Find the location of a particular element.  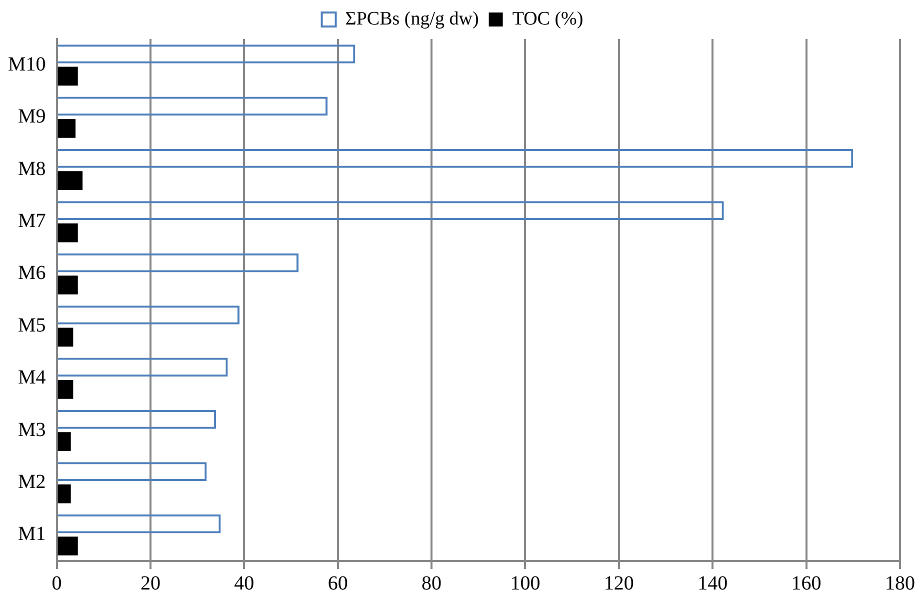

x-tick-label: 0 is located at coordinates (57, 583).